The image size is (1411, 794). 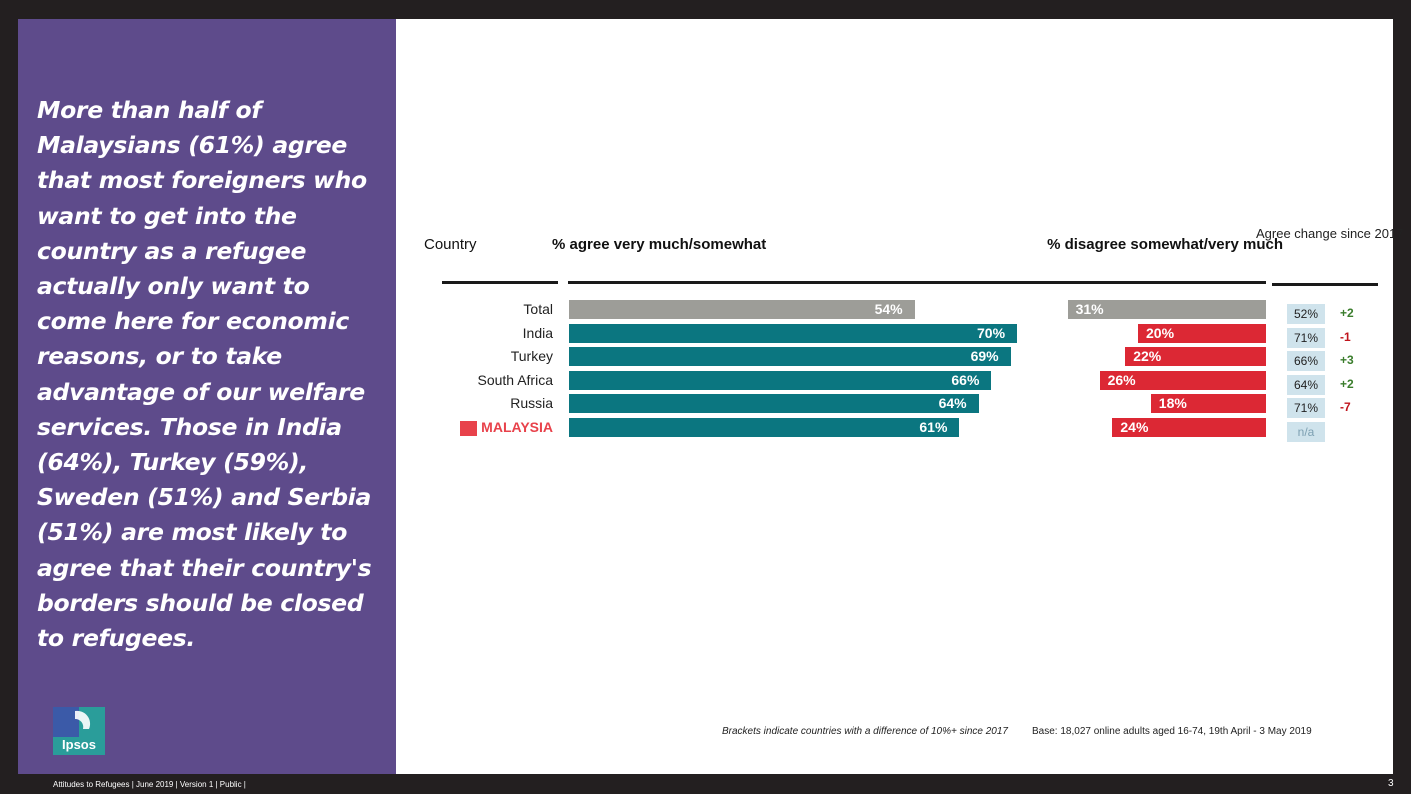 What do you see at coordinates (79, 744) in the screenshot?
I see `logo-text: Ipsos` at bounding box center [79, 744].